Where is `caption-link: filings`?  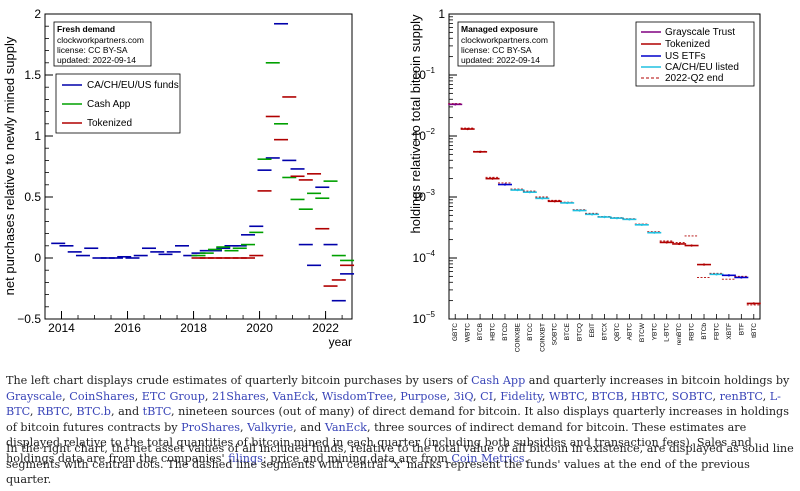 caption-link: filings is located at coordinates (245, 458).